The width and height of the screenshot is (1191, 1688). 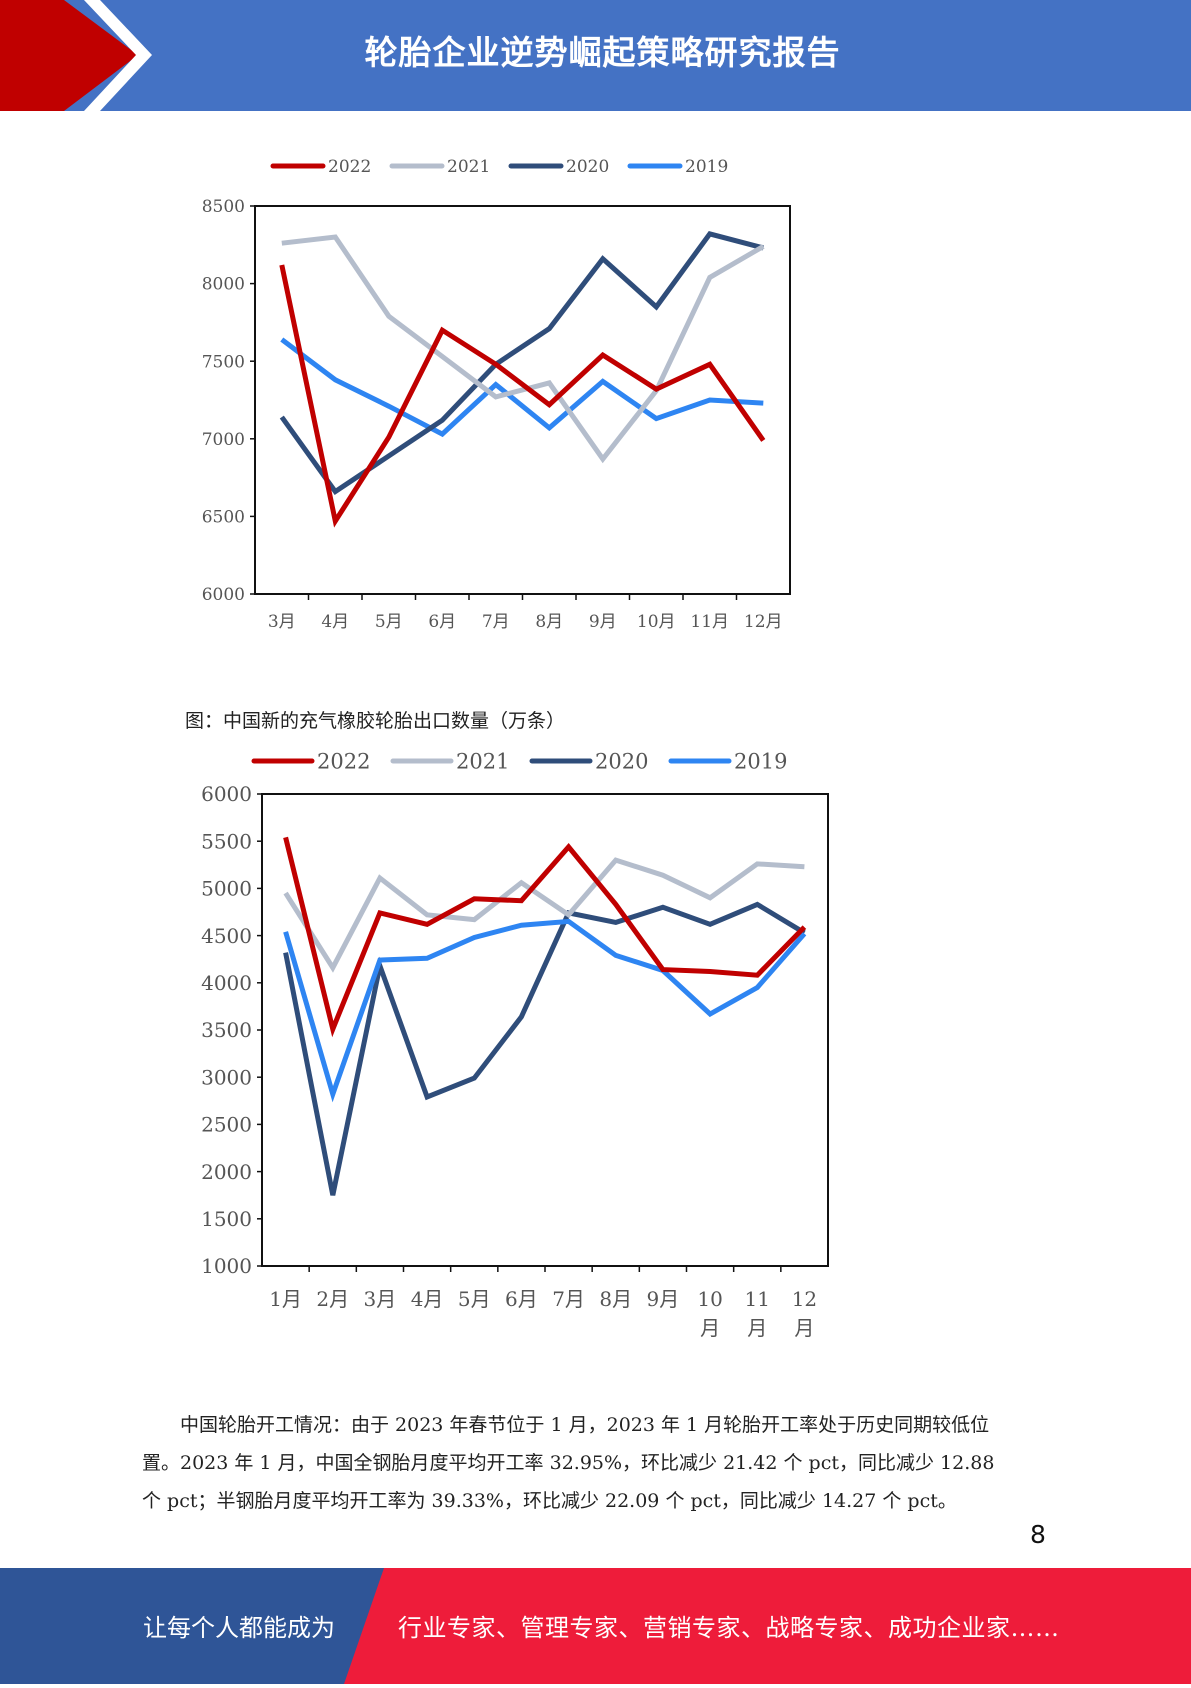 I want to click on page-number: 8, so click(x=1038, y=1534).